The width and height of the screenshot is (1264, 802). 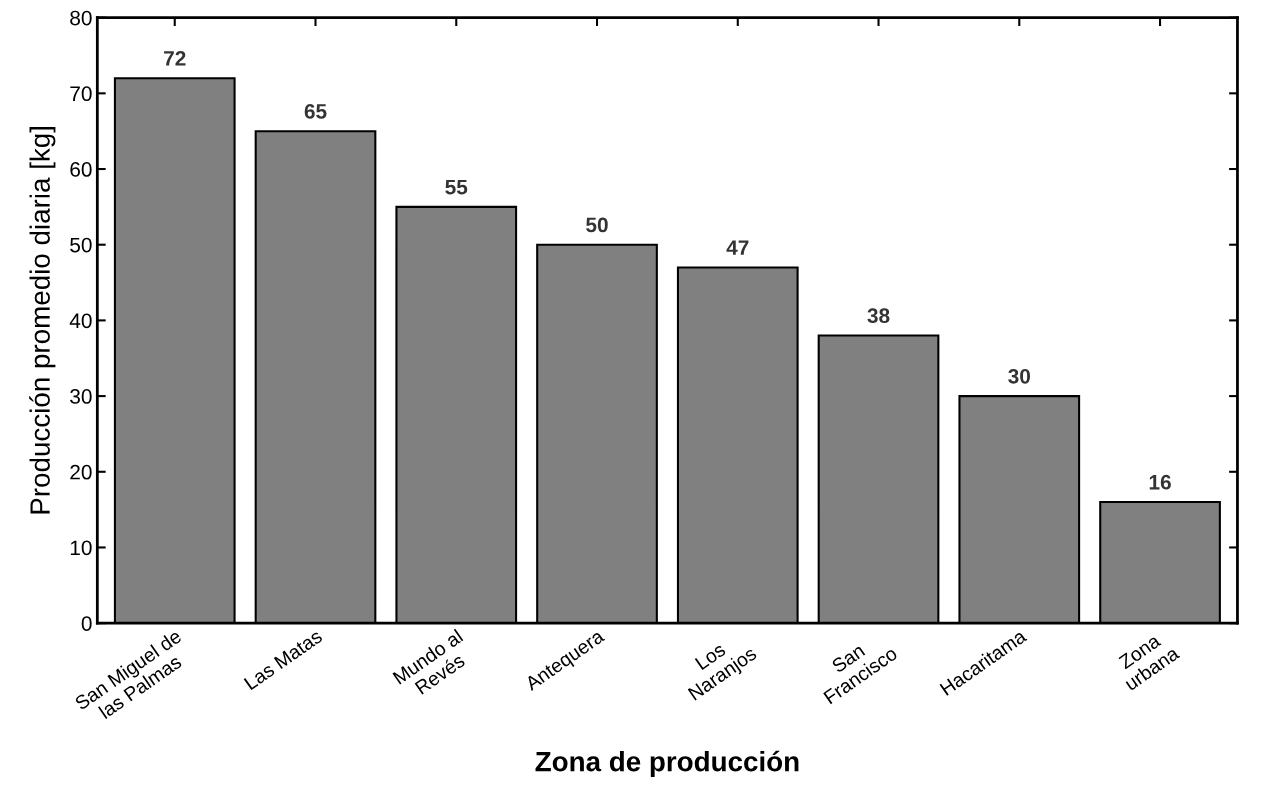 I want to click on y-tick-label: 30, so click(x=81, y=396).